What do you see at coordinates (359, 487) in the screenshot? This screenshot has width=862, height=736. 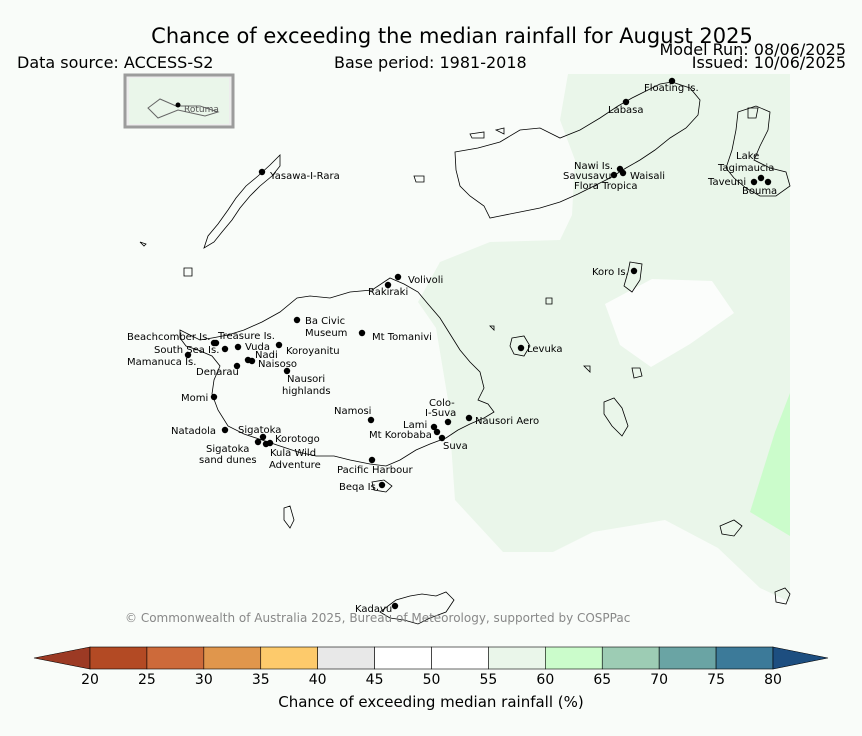 I see `place-label: Beqa Is.` at bounding box center [359, 487].